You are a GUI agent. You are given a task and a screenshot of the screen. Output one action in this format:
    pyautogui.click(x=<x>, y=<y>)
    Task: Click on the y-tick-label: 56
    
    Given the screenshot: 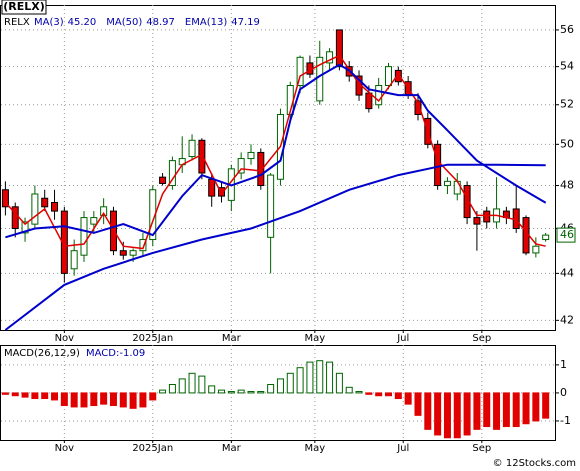 What is the action you would take?
    pyautogui.click(x=567, y=29)
    